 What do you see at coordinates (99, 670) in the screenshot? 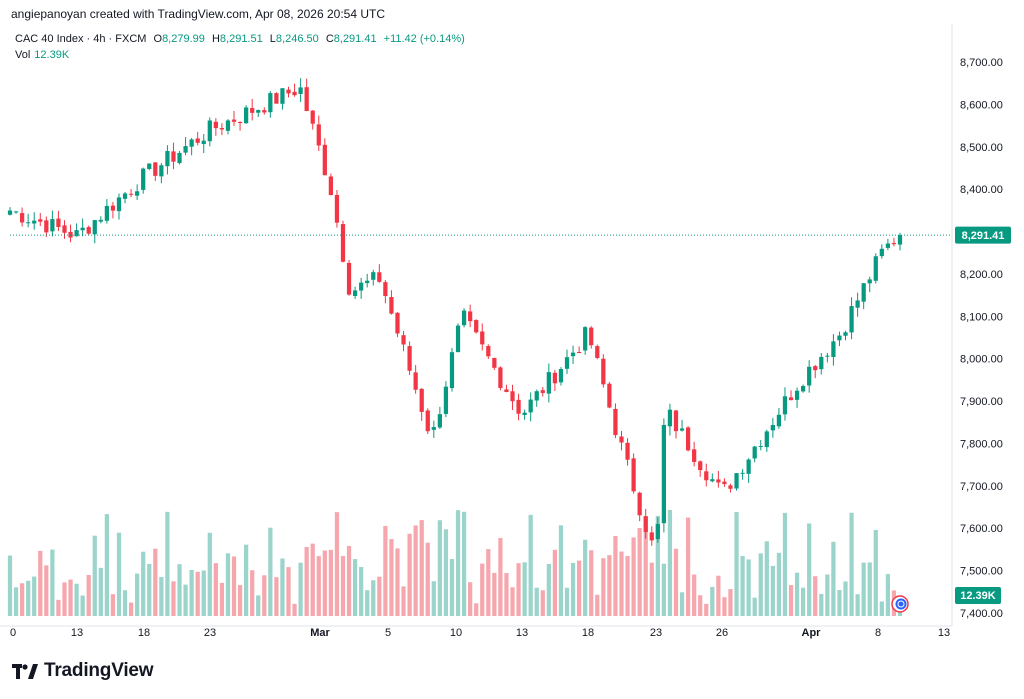
I see `brand-name: TradingView` at bounding box center [99, 670].